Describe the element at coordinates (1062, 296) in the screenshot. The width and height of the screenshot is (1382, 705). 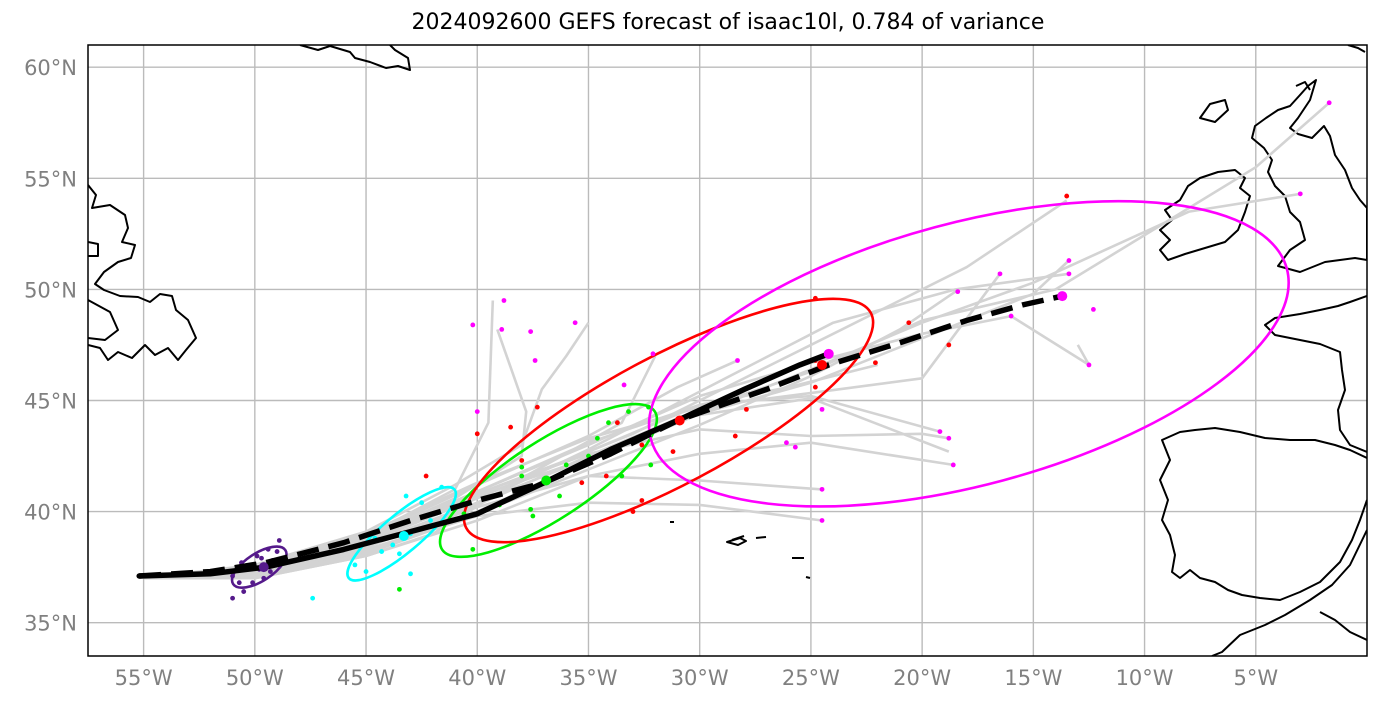
I see `lead5-mean-marker` at that location.